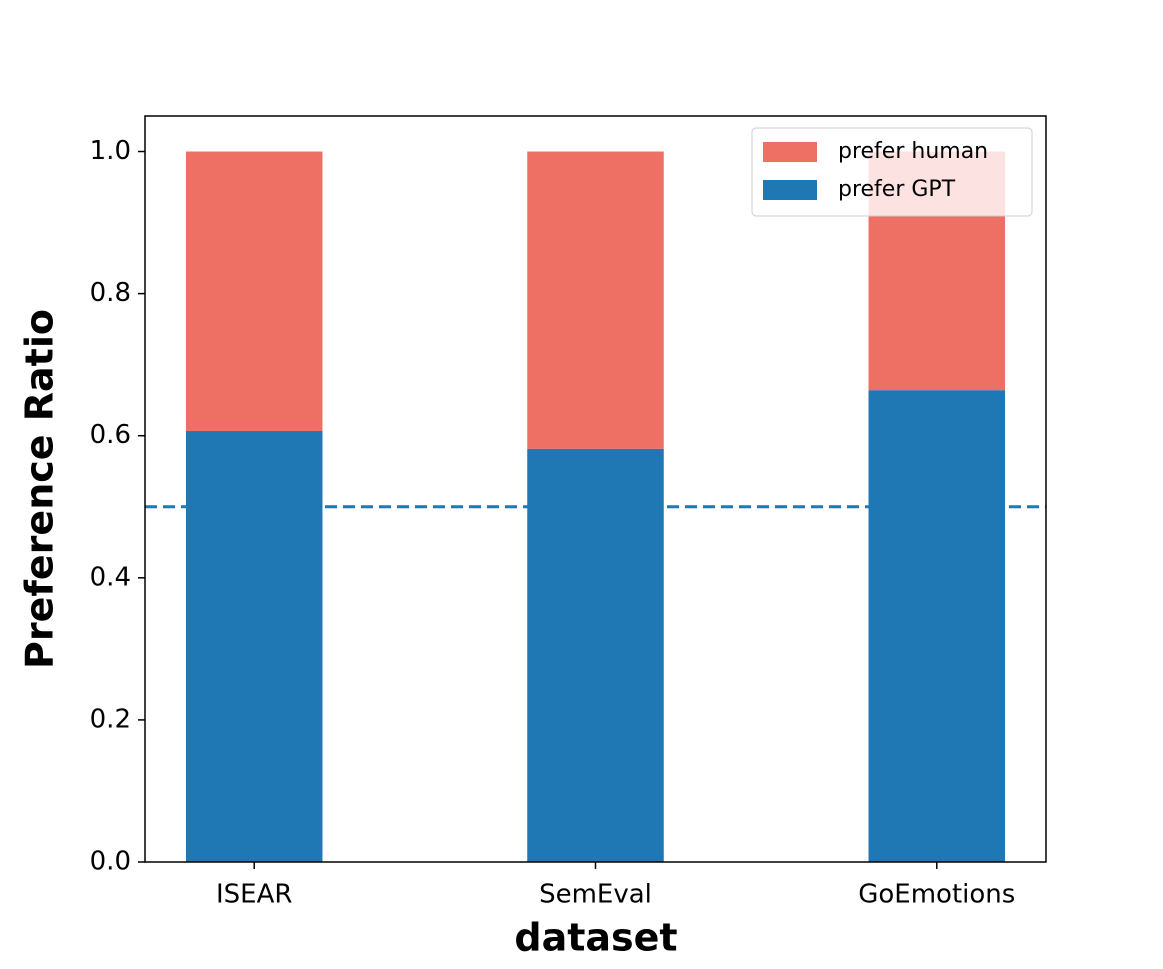  I want to click on y-tick-label: 1.0, so click(110, 151).